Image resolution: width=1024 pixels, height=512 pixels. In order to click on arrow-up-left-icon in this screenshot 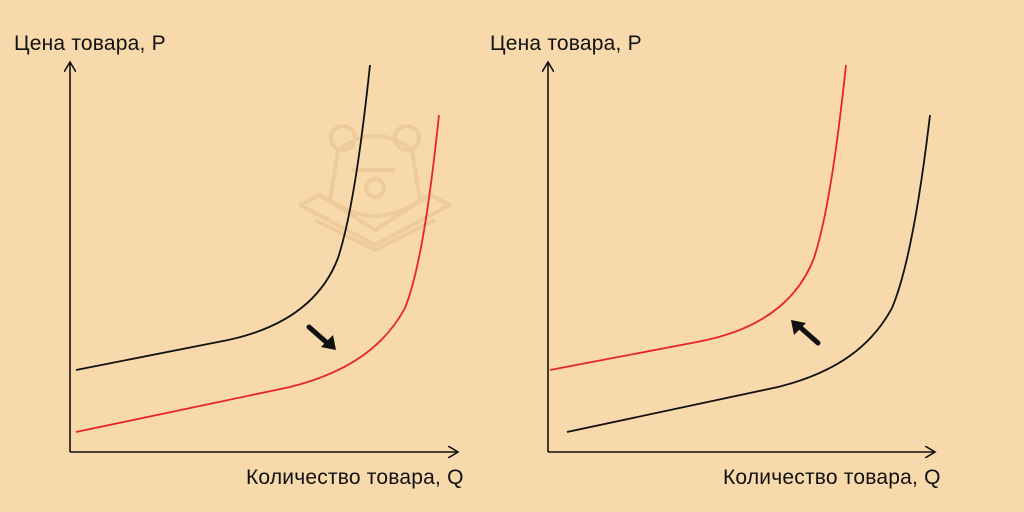, I will do `click(806, 333)`.